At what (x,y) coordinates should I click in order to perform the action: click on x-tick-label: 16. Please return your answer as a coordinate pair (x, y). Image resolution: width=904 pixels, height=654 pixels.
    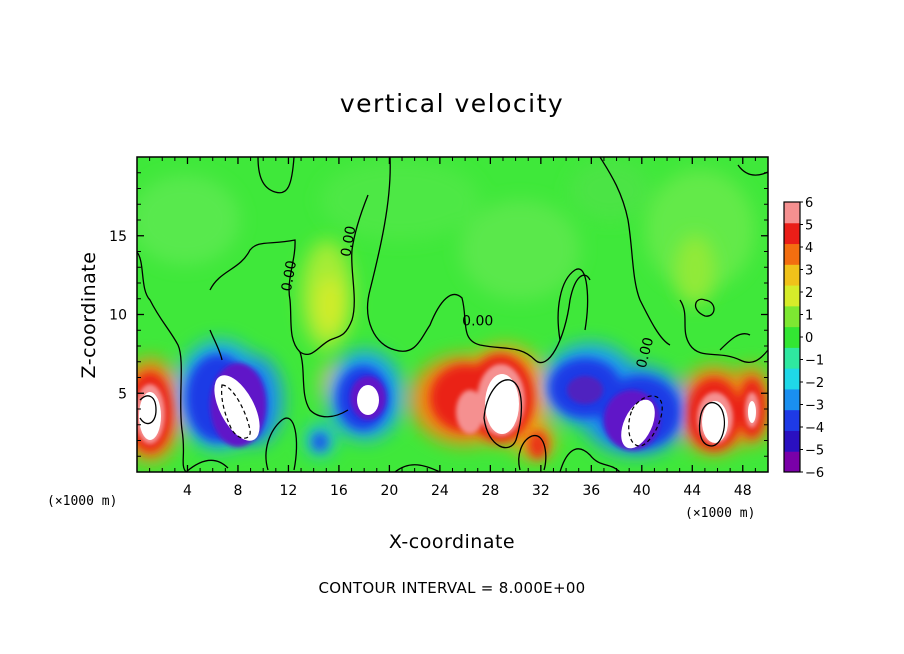
    Looking at the image, I should click on (339, 491).